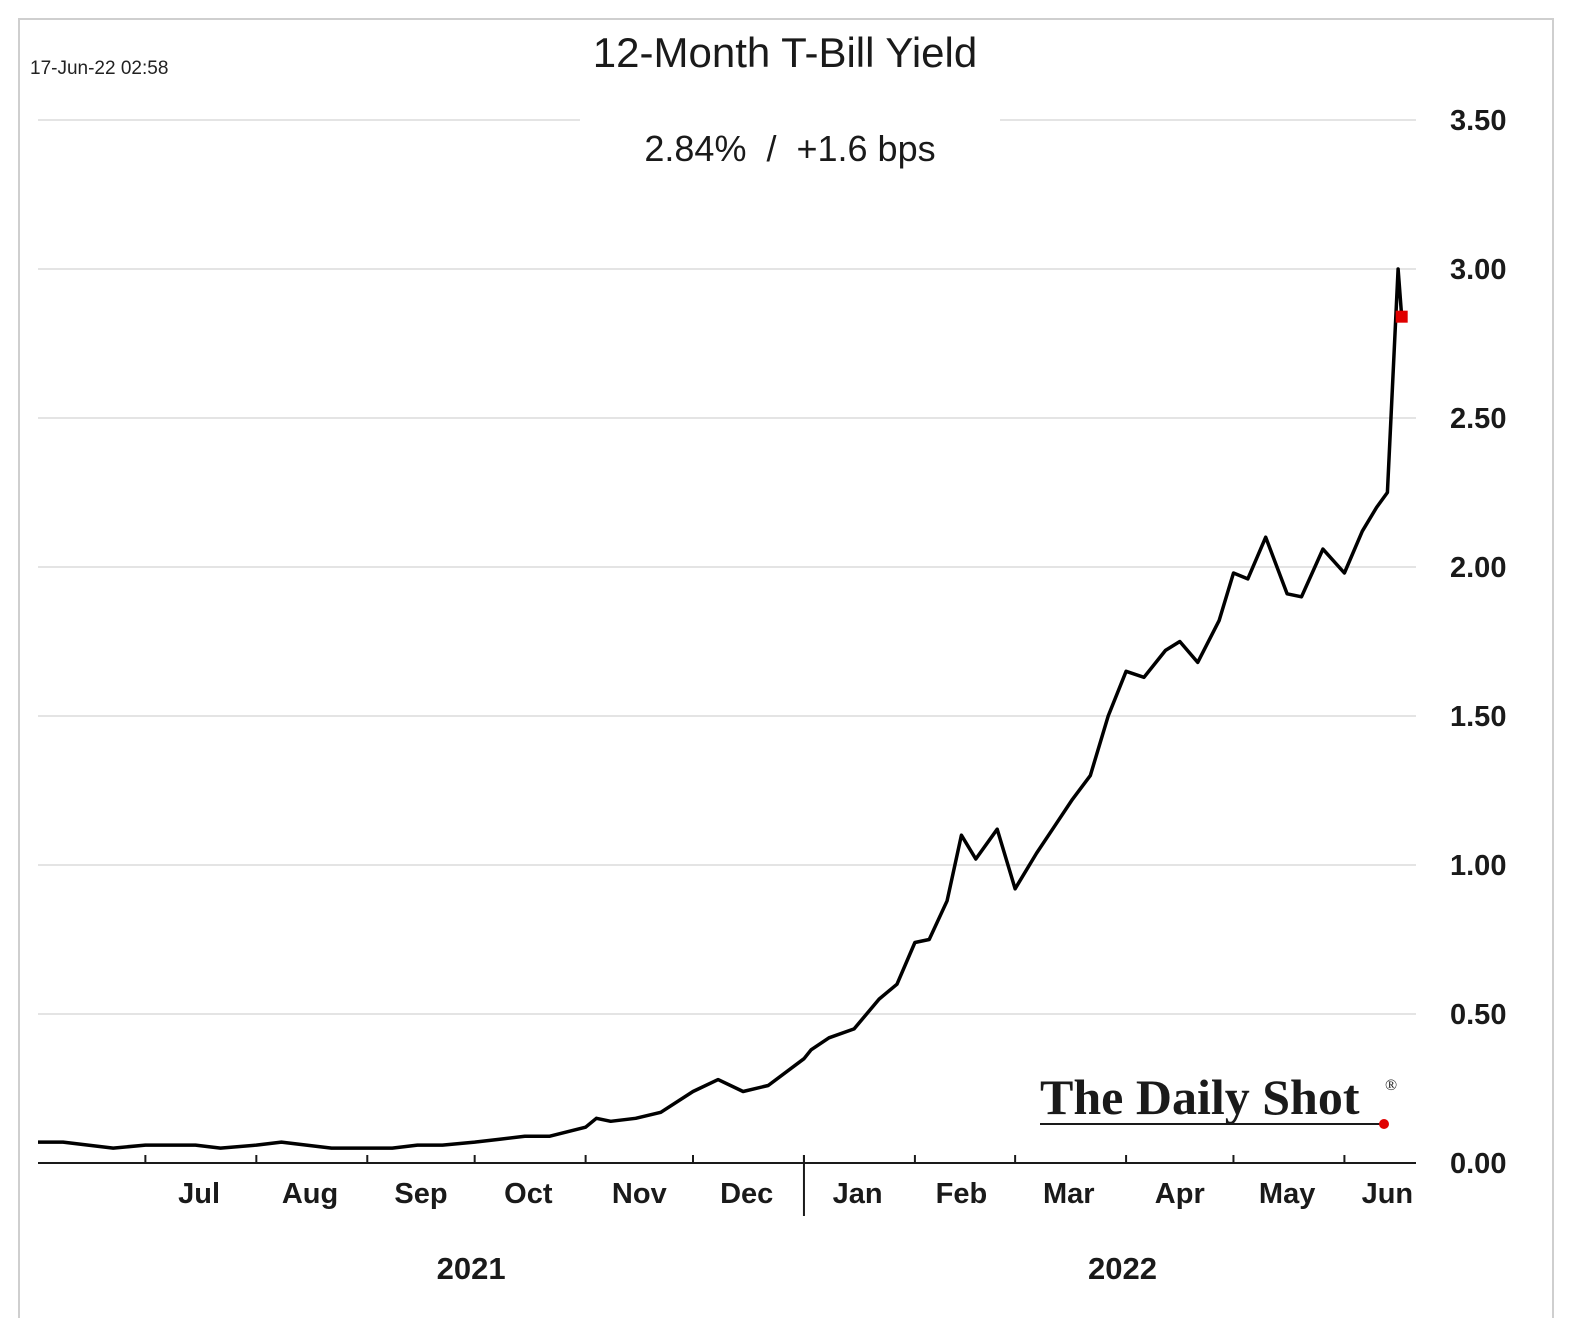 This screenshot has height=1318, width=1578. What do you see at coordinates (1180, 1194) in the screenshot?
I see `x-tick-label: Apr` at bounding box center [1180, 1194].